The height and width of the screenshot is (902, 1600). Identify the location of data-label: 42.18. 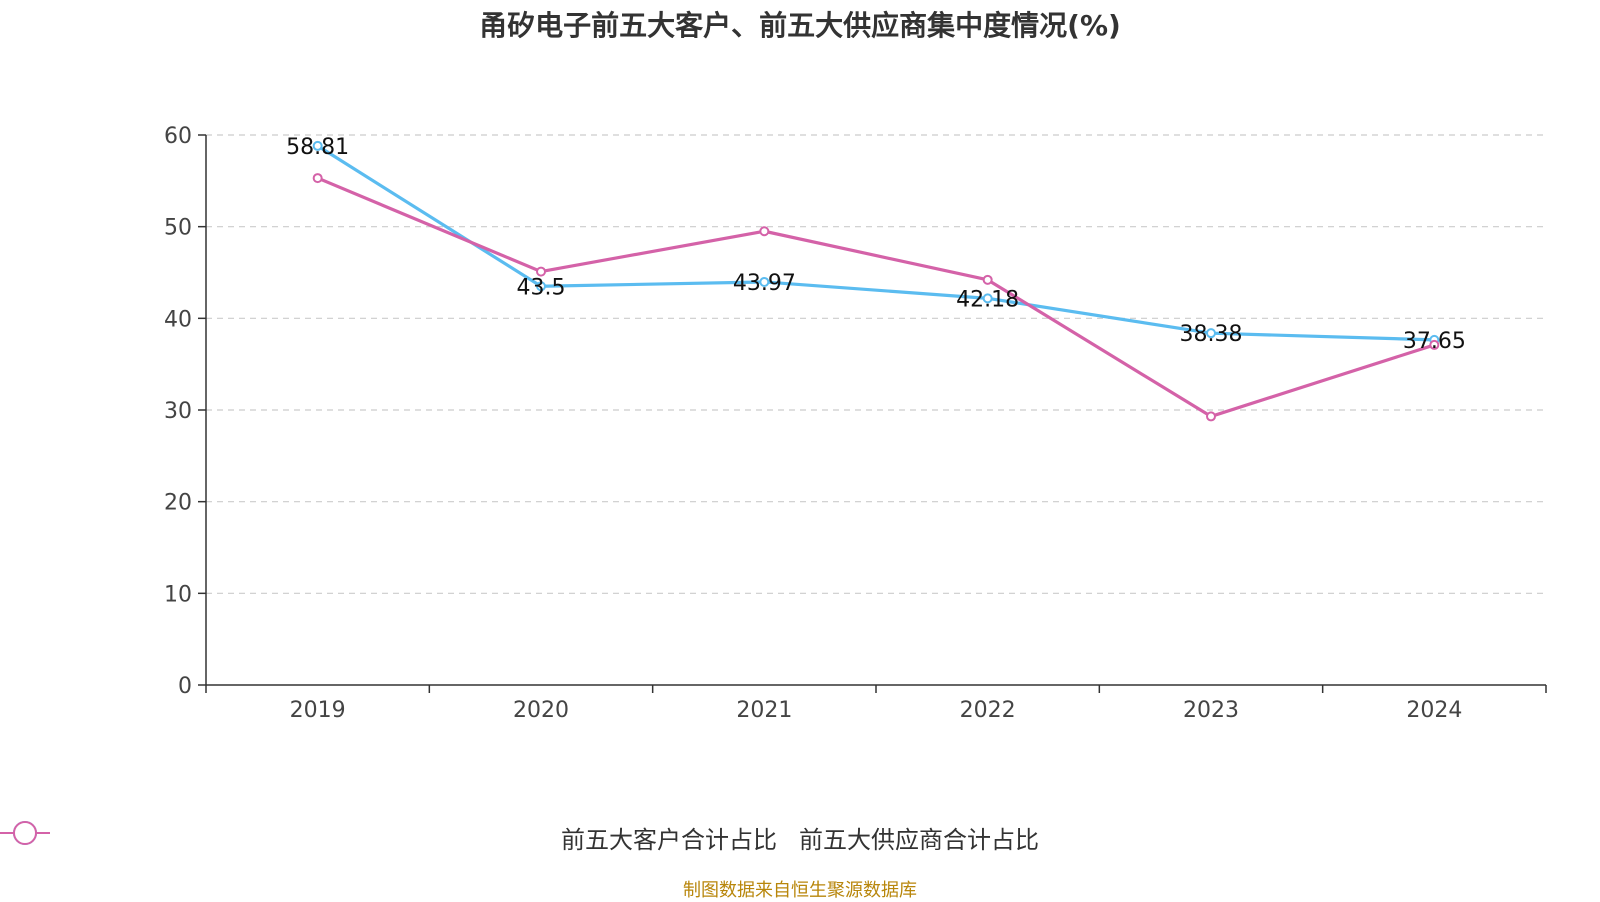
(987, 299).